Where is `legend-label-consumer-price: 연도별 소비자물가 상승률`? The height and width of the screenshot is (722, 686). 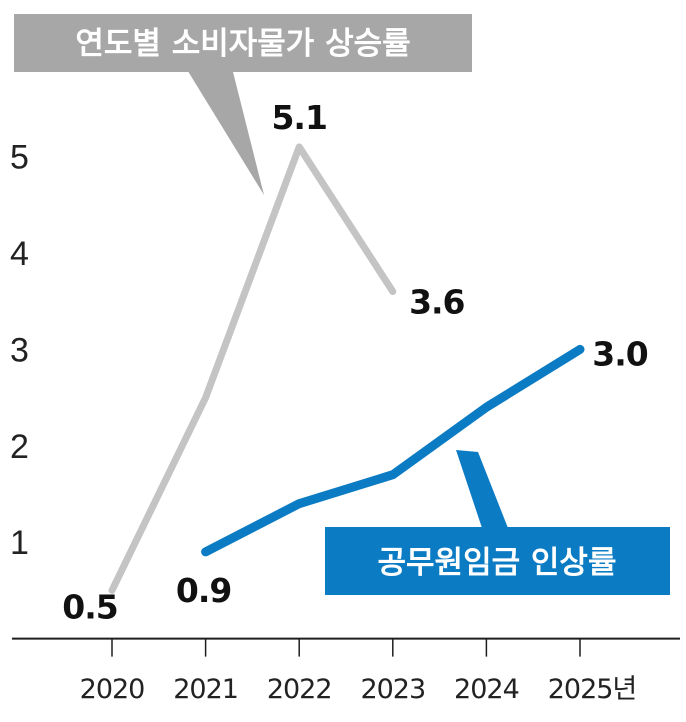 legend-label-consumer-price: 연도별 소비자물가 상승률 is located at coordinates (242, 44).